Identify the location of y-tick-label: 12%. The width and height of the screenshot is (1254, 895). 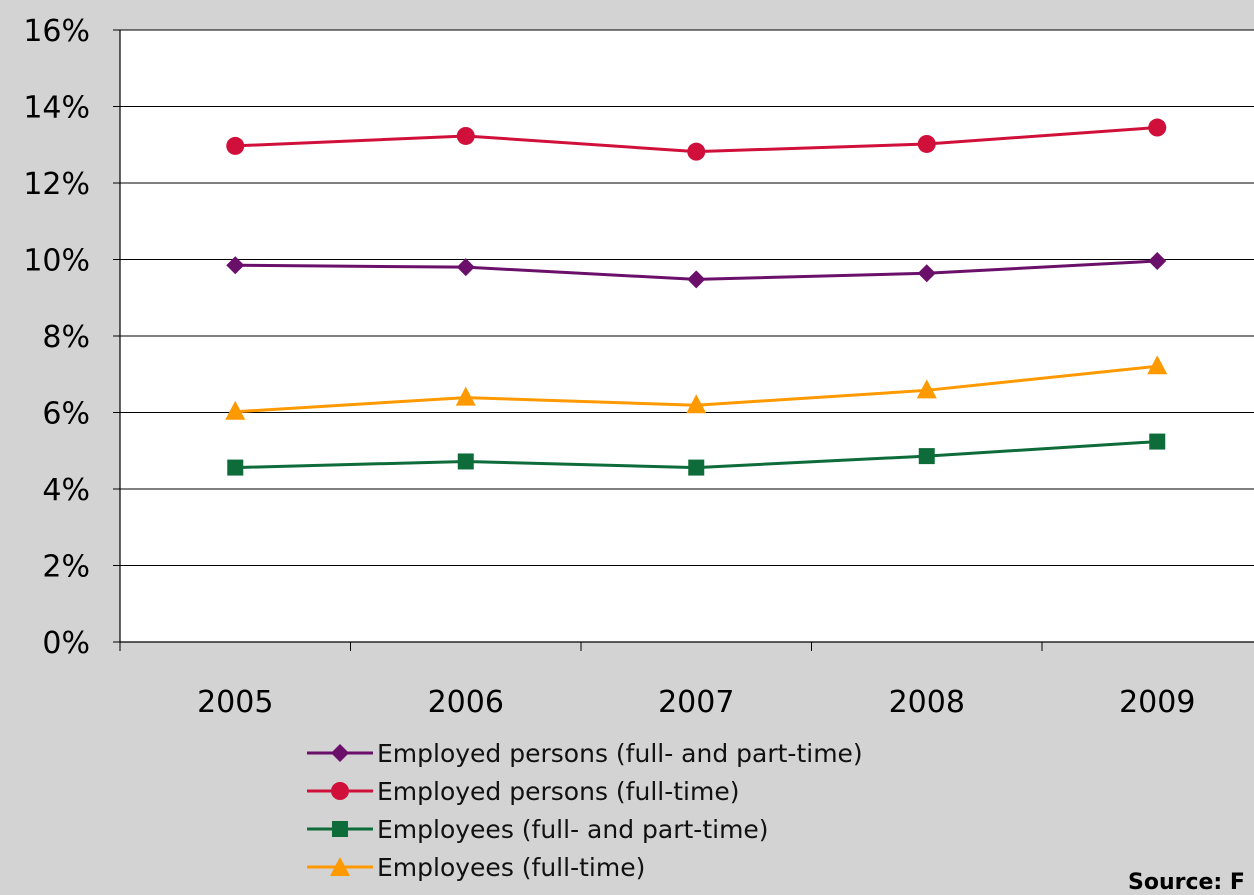
(56, 184).